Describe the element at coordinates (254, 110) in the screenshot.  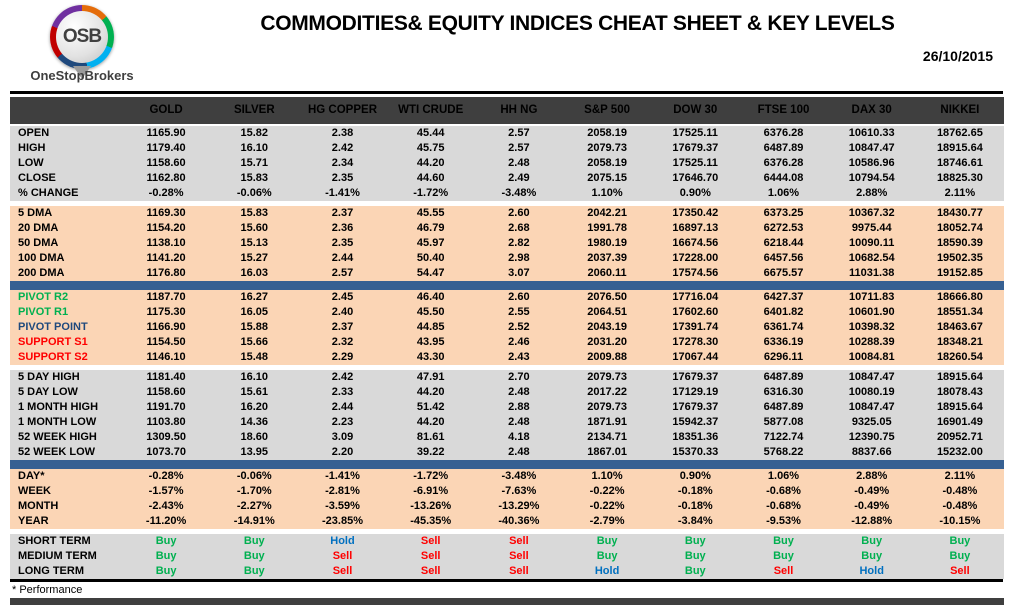
I see `column-header: SILVER` at that location.